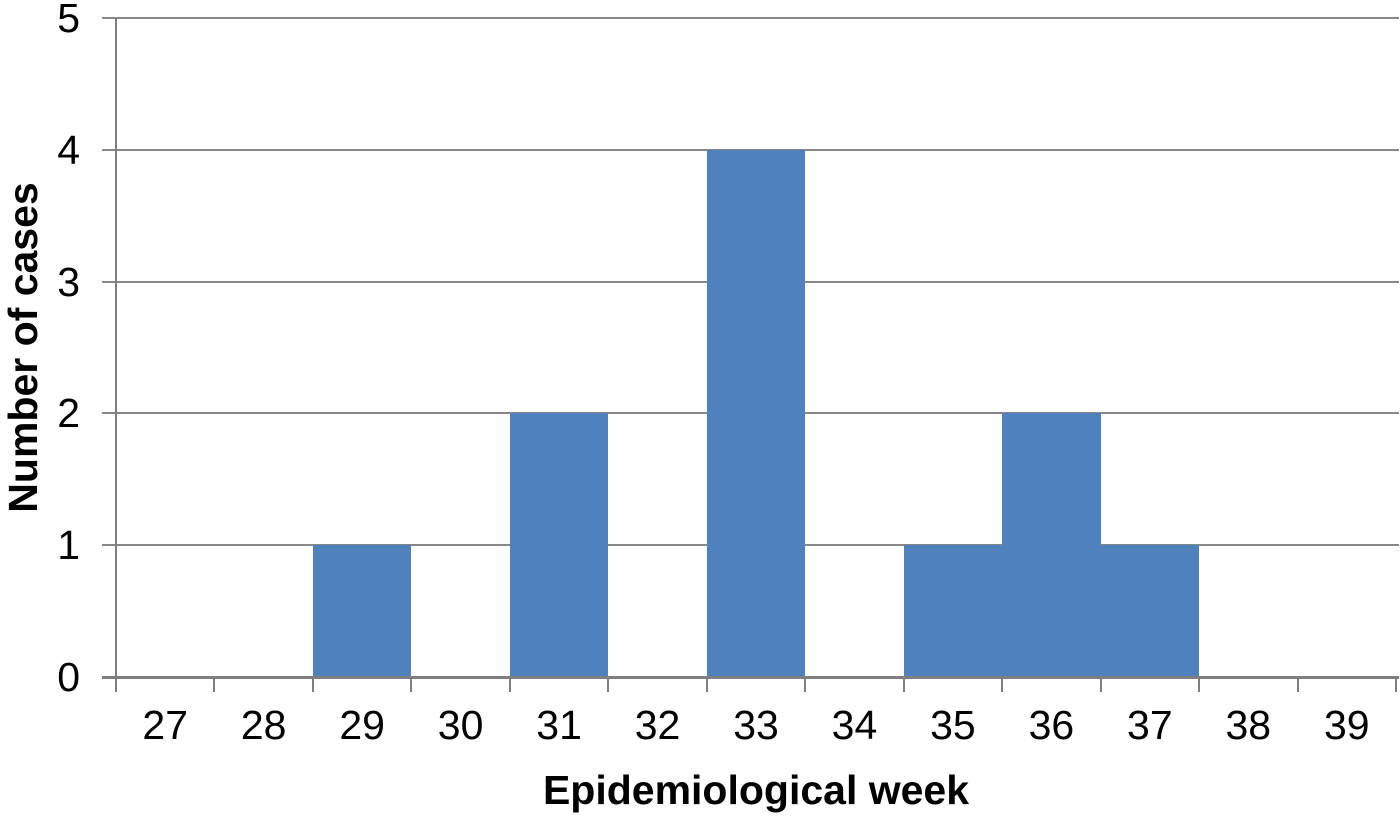 This screenshot has width=1400, height=819. Describe the element at coordinates (854, 725) in the screenshot. I see `x-tick-label: 34` at that location.